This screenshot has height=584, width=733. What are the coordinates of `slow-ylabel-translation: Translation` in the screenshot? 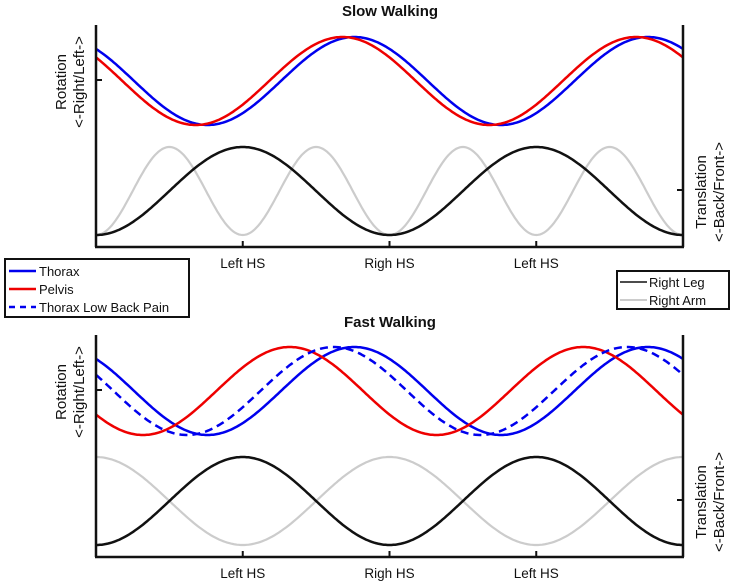 It's located at (701, 192).